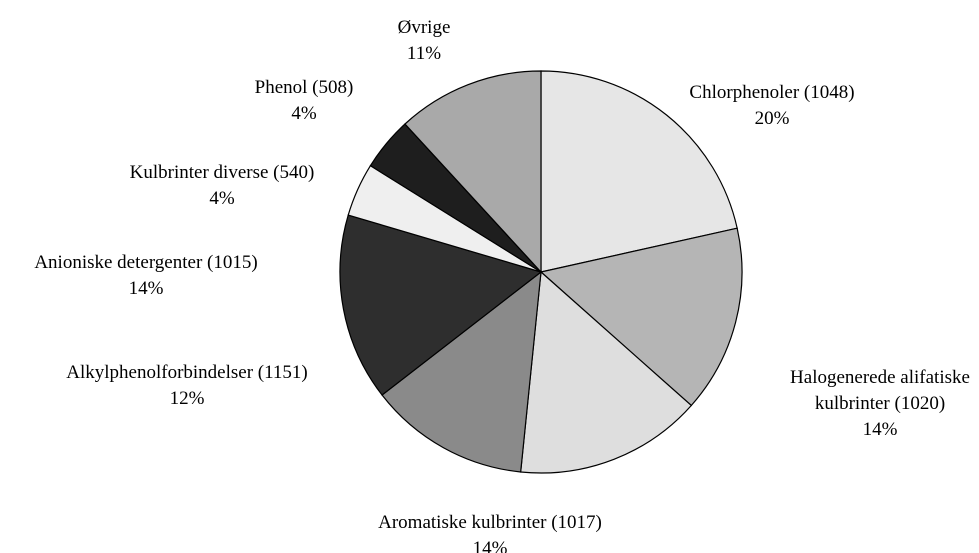  Describe the element at coordinates (771, 106) in the screenshot. I see `slice-label: Chlorphenoler (1048) 20%` at that location.